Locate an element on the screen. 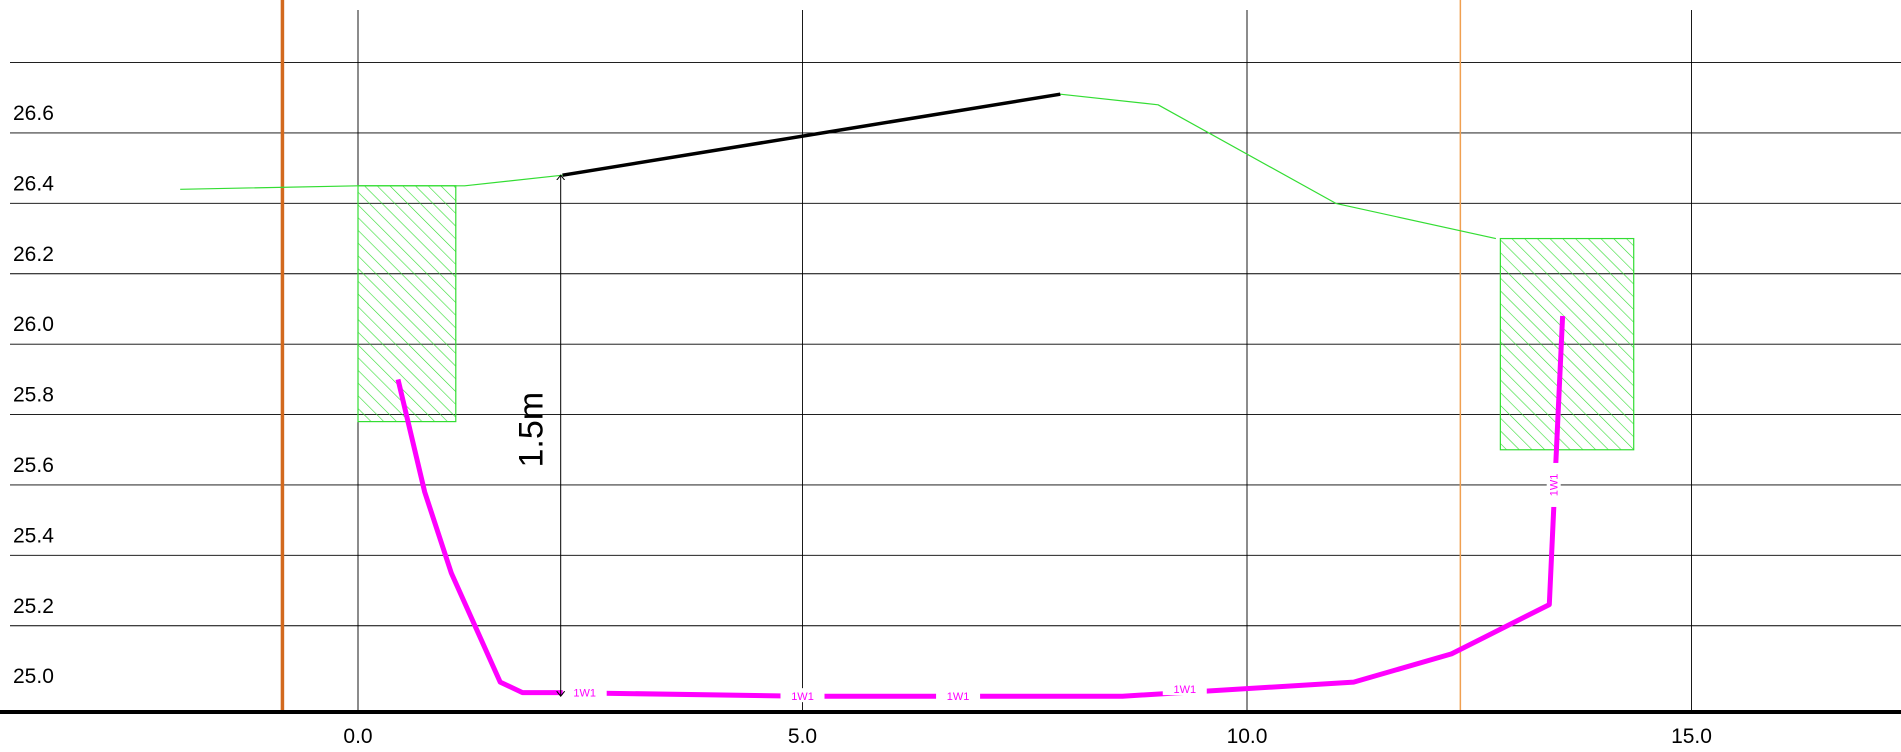  series-line is located at coordinates (811, 134).